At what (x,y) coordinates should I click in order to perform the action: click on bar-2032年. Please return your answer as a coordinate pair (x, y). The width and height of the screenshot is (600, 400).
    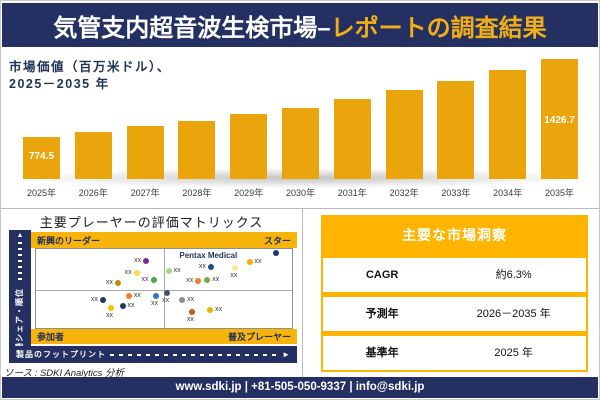
    Looking at the image, I should click on (404, 134).